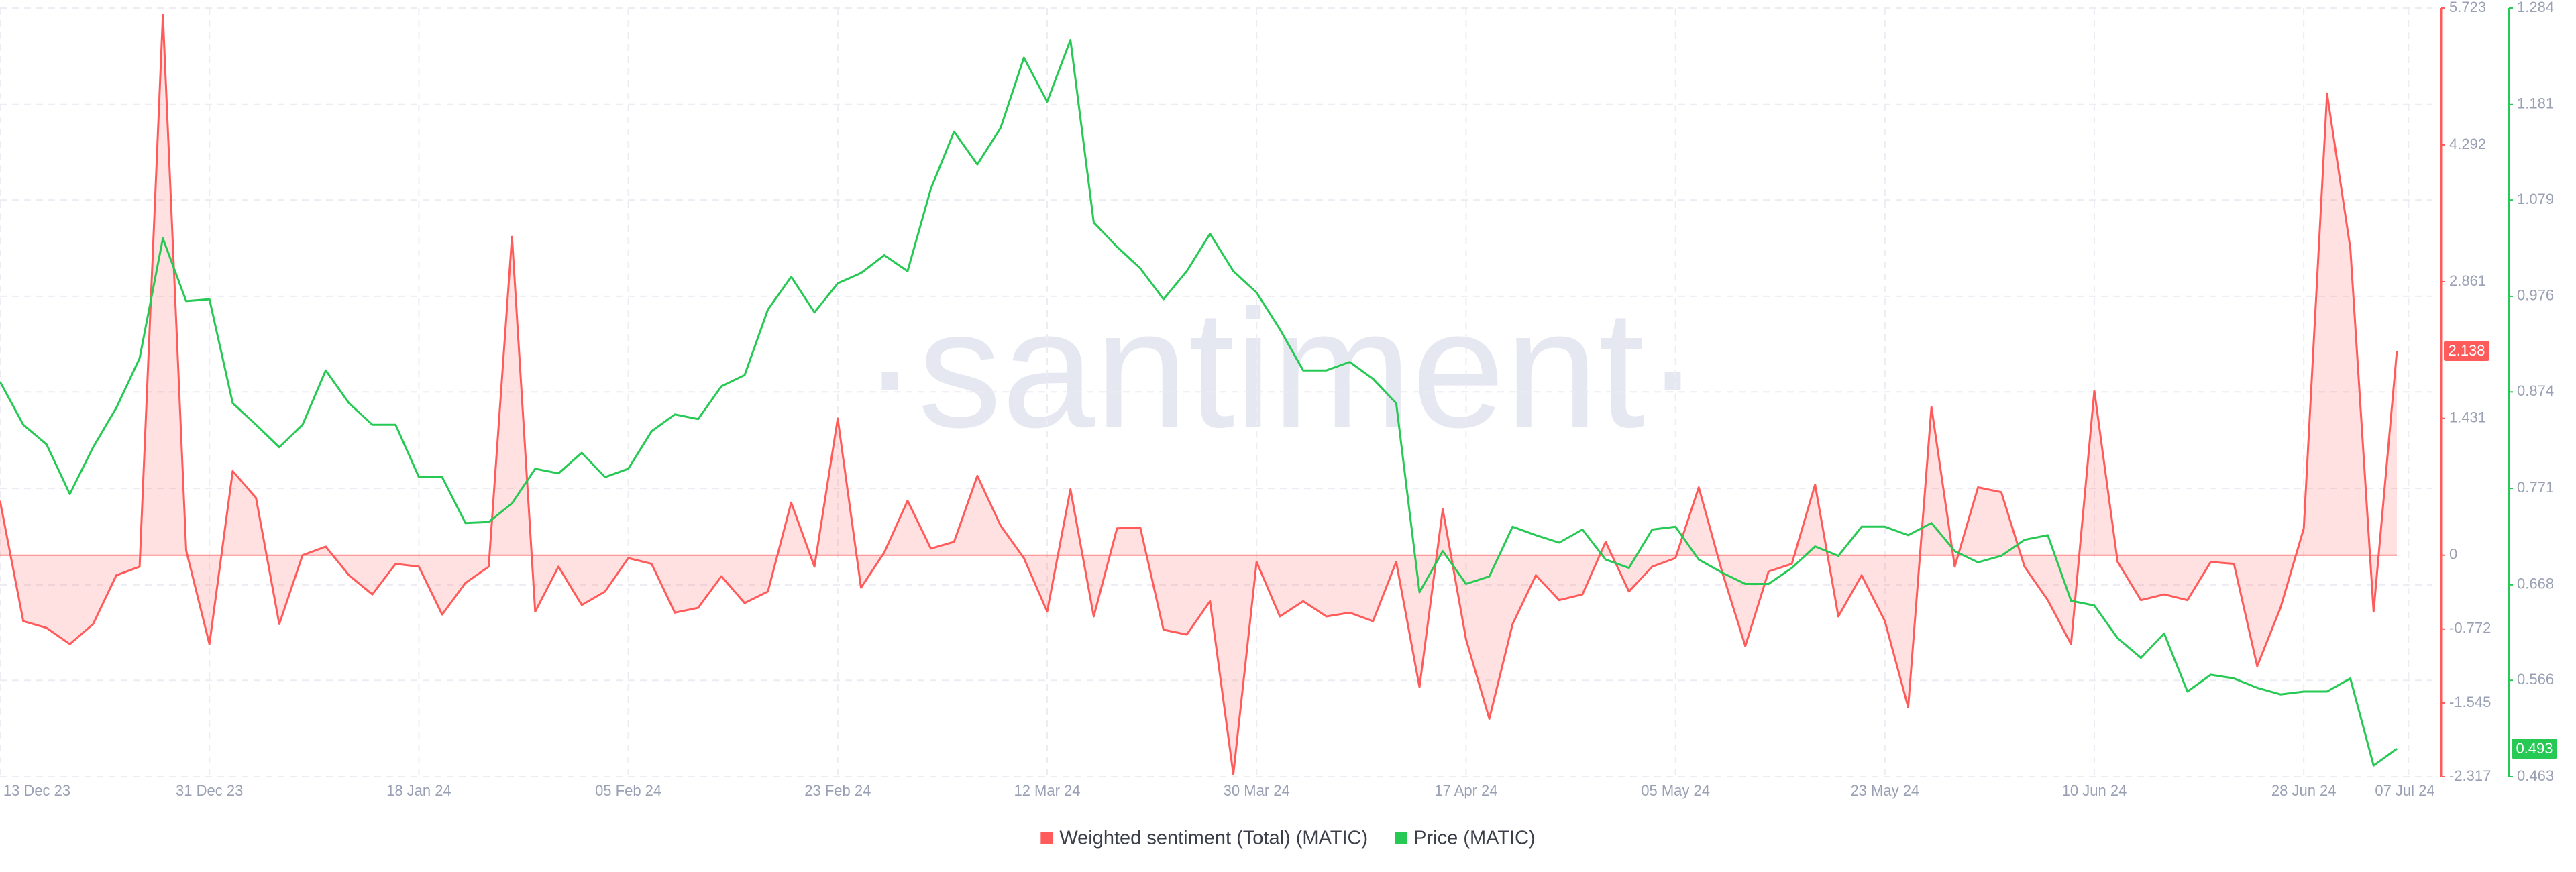  I want to click on y2-tick-label: 0.463, so click(2535, 776).